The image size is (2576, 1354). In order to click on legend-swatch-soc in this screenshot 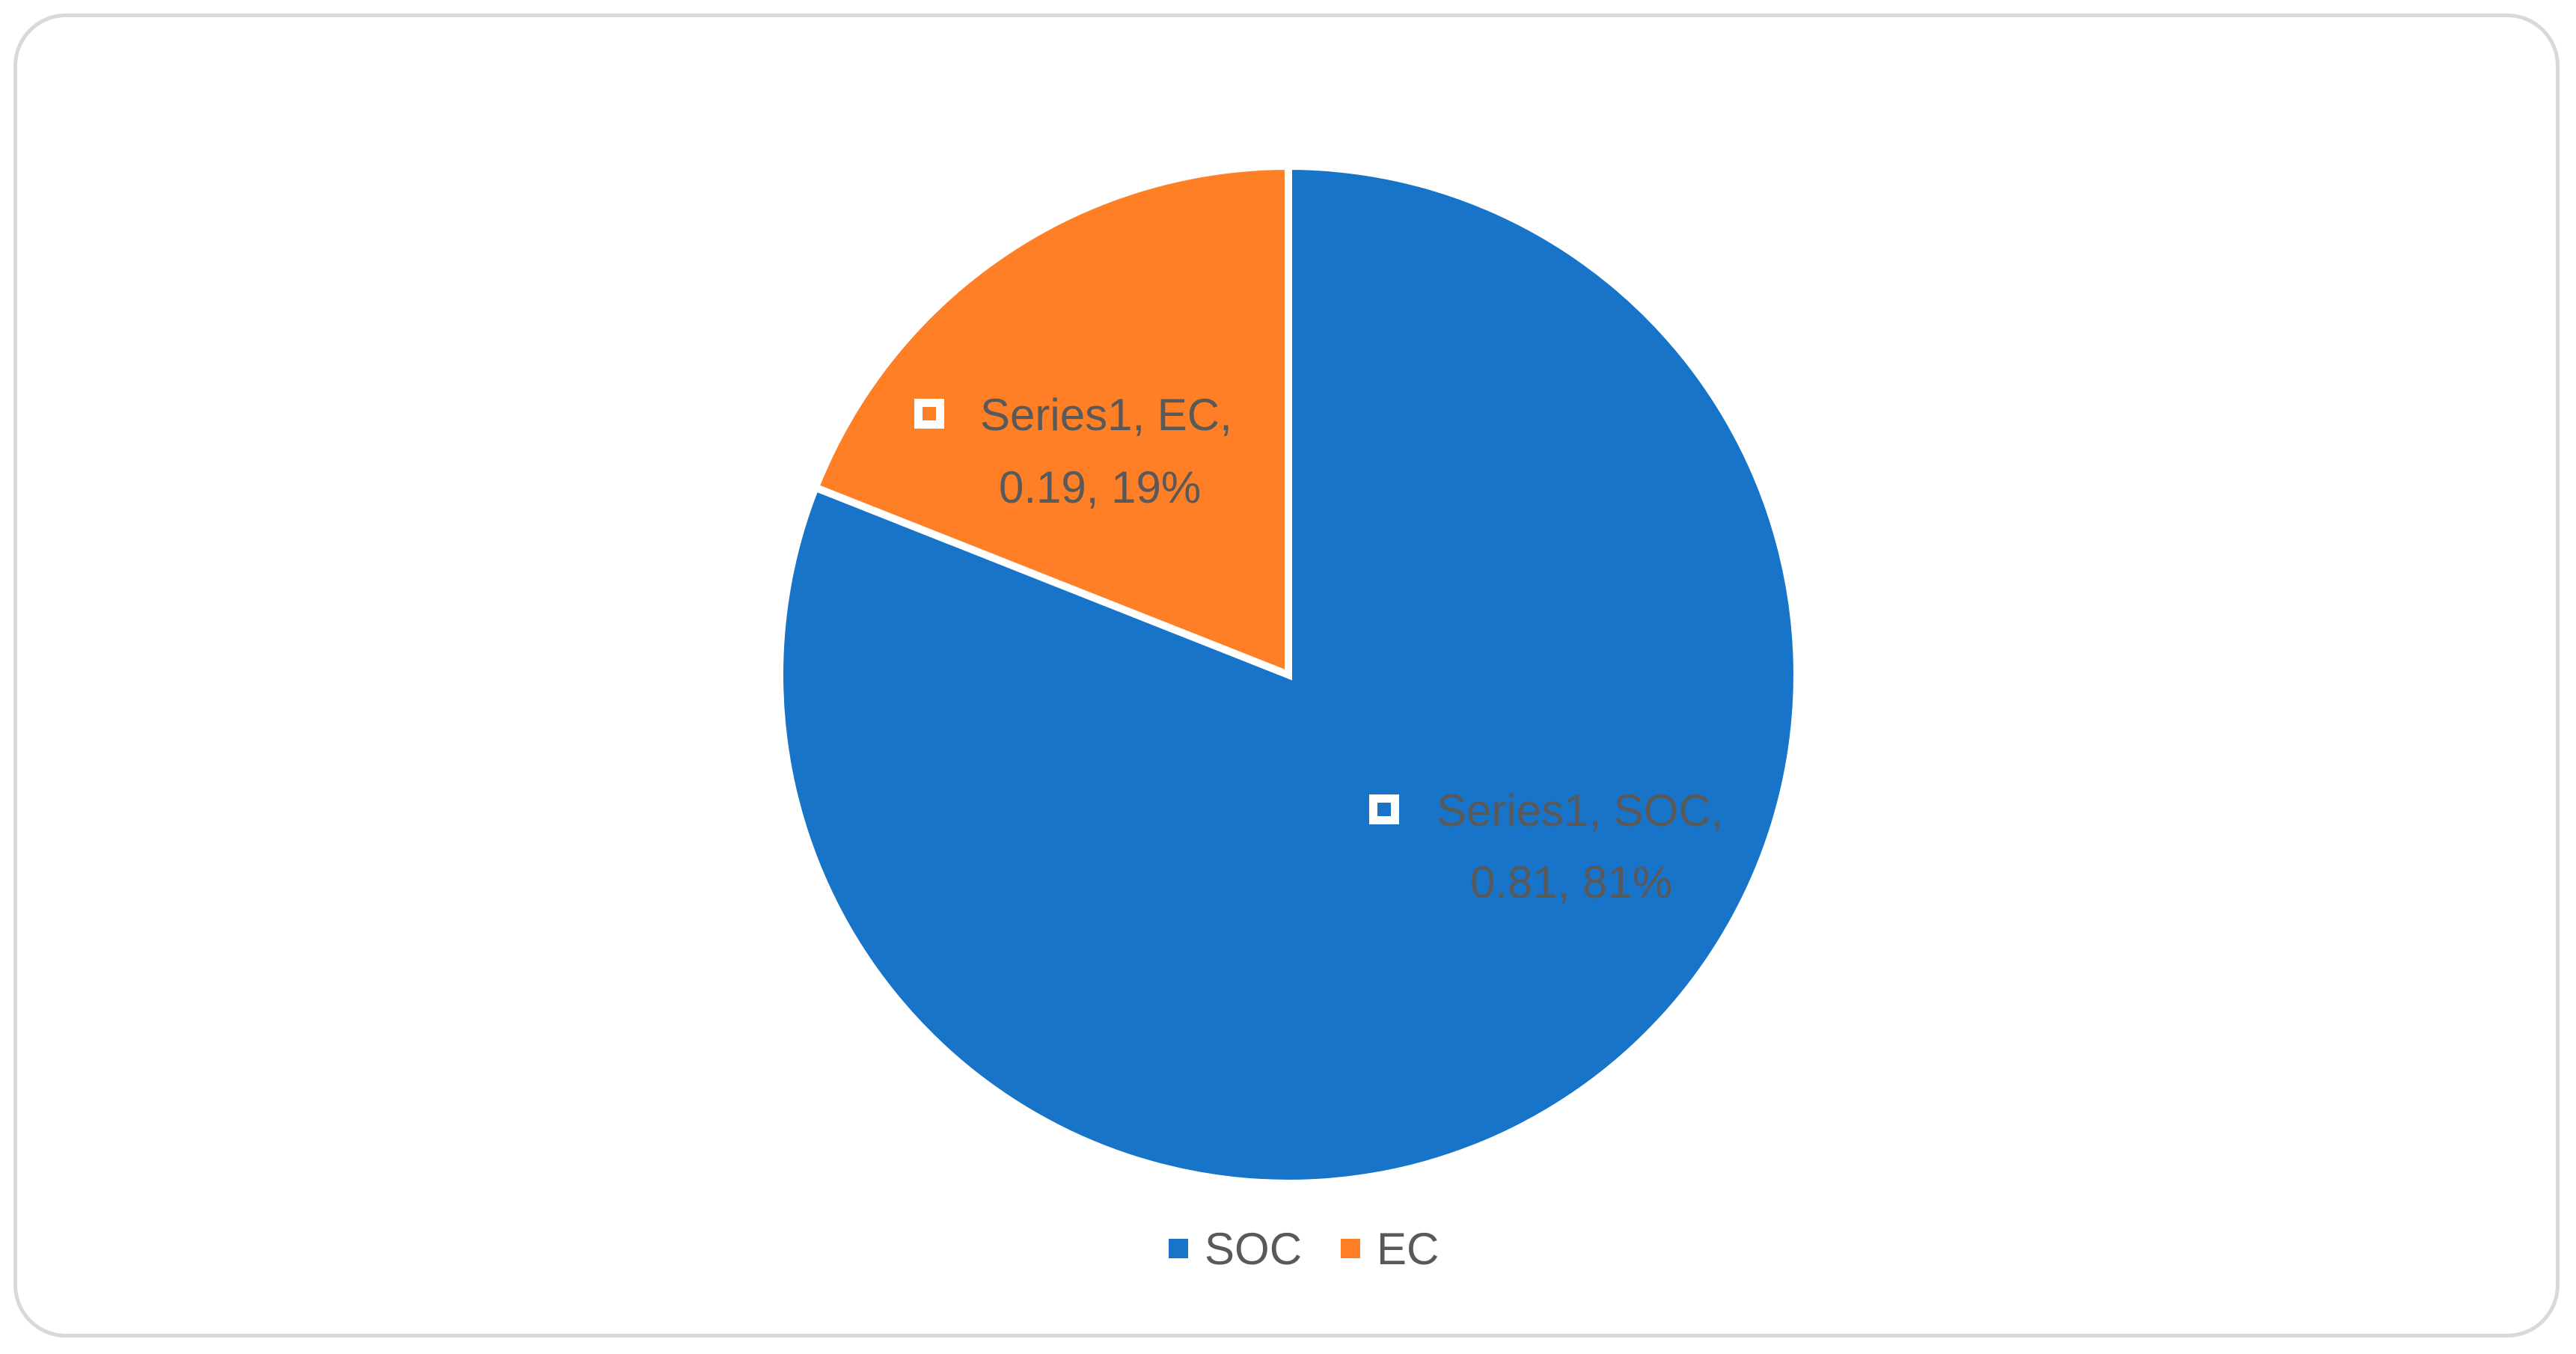, I will do `click(1178, 1248)`.